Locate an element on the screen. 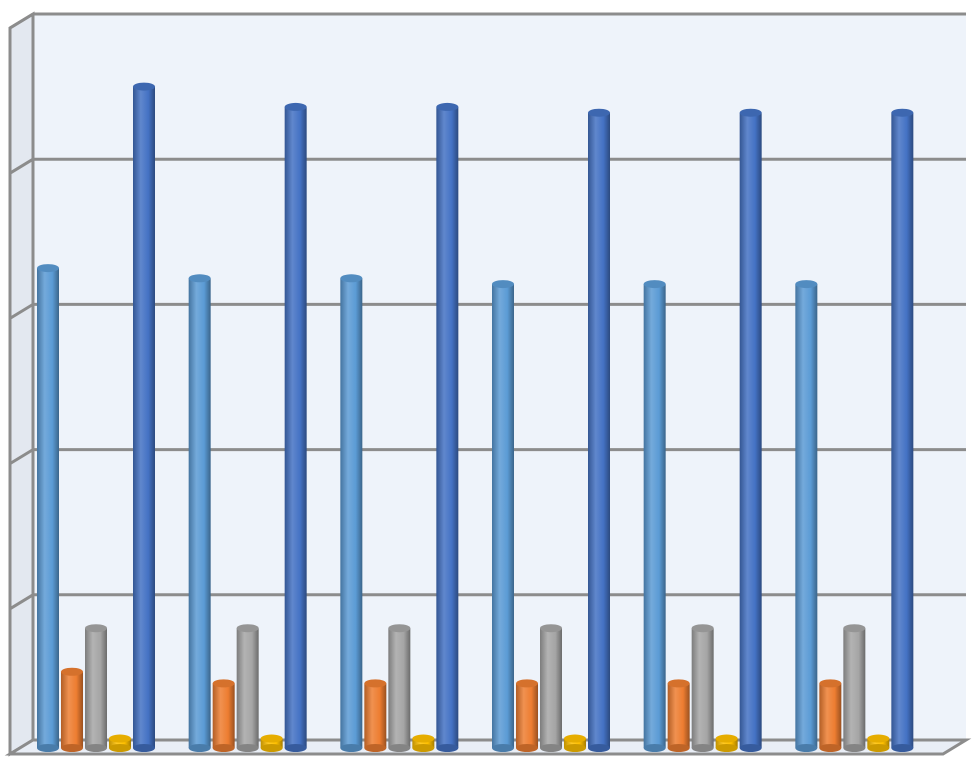  bar-series3-cat4 is located at coordinates (551, 688).